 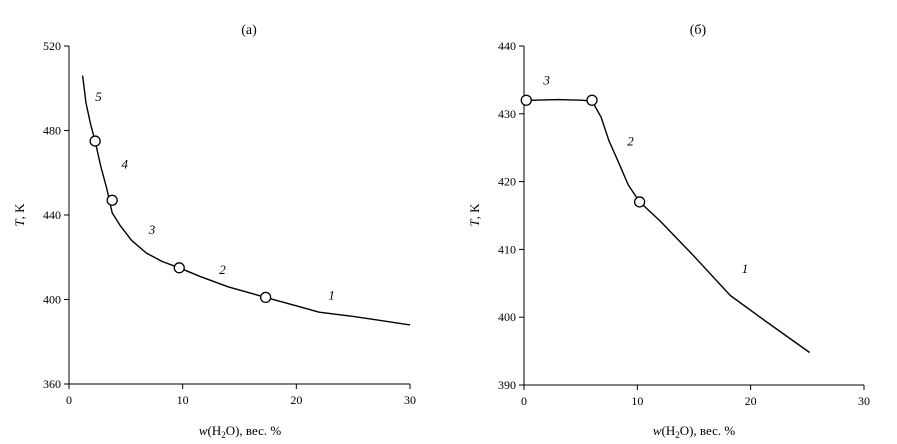 I want to click on curve-segment-label: 4, so click(x=124, y=164).